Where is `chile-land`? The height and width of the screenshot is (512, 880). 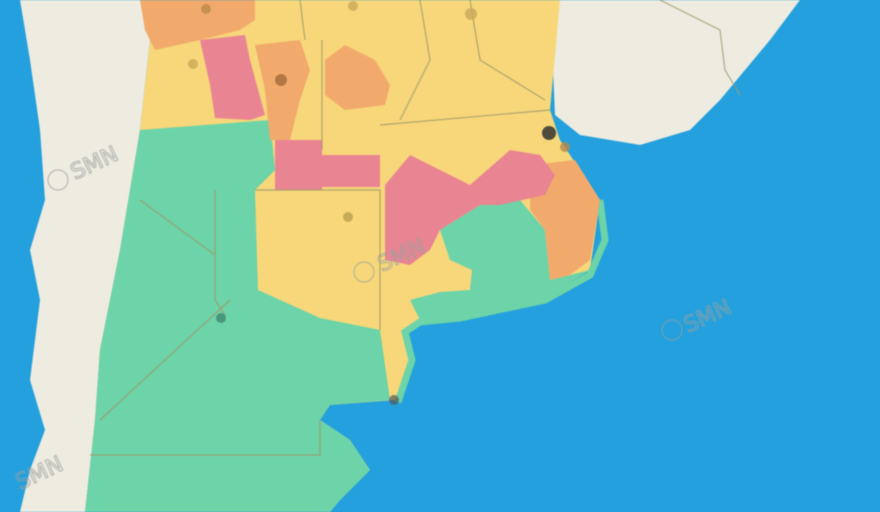
chile-land is located at coordinates (85, 256).